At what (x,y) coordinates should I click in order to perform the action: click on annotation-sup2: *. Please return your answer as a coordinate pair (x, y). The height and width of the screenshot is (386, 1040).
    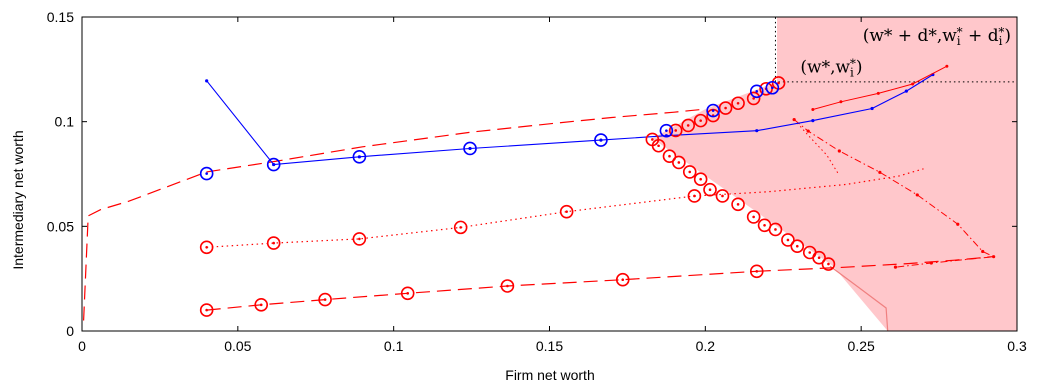
    Looking at the image, I should click on (1001, 32).